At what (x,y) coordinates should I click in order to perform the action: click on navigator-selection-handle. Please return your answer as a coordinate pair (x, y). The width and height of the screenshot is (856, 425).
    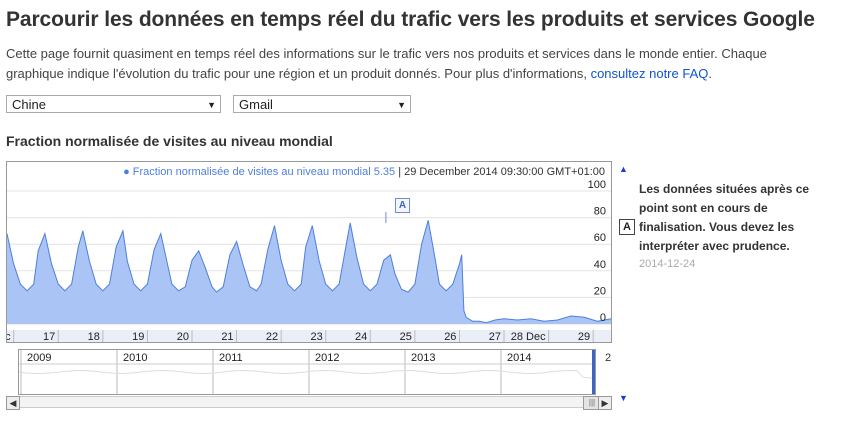
    Looking at the image, I should click on (593, 372).